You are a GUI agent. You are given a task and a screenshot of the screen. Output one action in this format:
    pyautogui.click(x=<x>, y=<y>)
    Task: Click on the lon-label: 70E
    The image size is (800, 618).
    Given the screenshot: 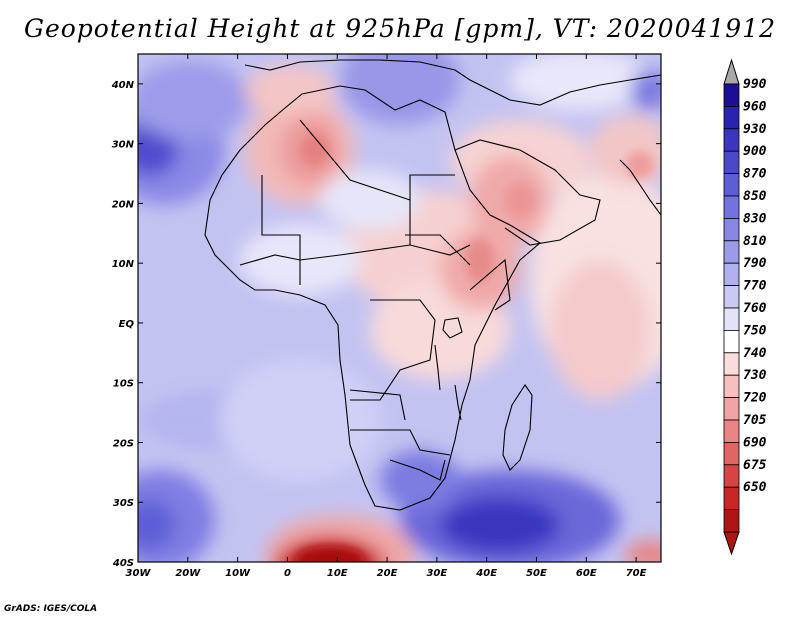 What is the action you would take?
    pyautogui.click(x=636, y=573)
    